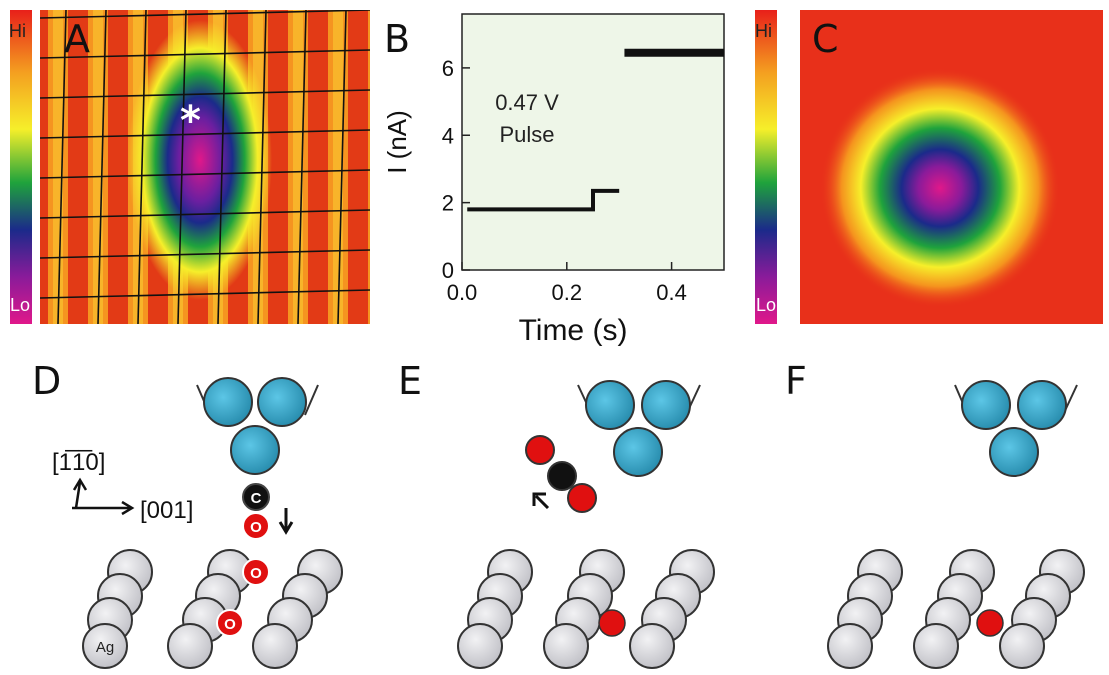 Image resolution: width=1109 pixels, height=675 pixels. I want to click on colorbar-a, so click(21, 167).